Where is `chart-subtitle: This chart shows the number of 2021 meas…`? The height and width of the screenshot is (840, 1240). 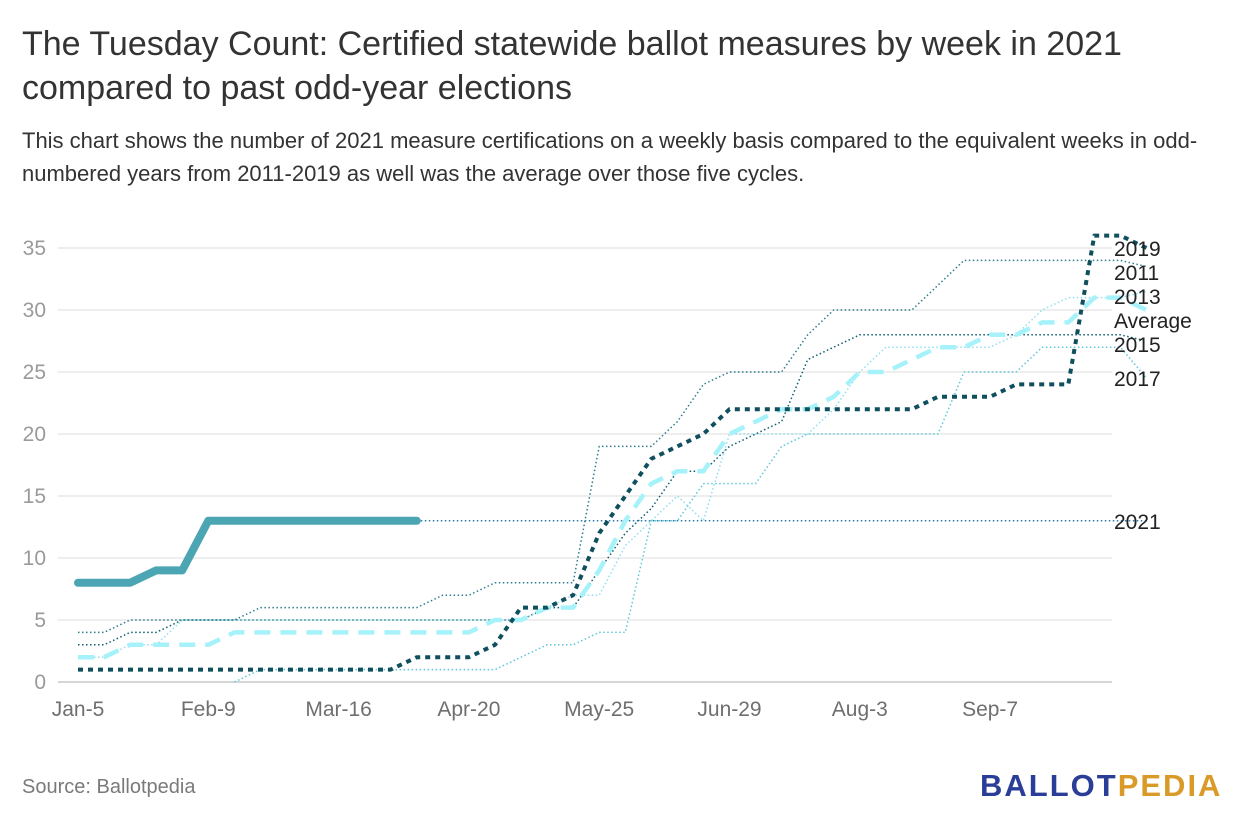
chart-subtitle: This chart shows the number of 2021 meas… is located at coordinates (610, 157).